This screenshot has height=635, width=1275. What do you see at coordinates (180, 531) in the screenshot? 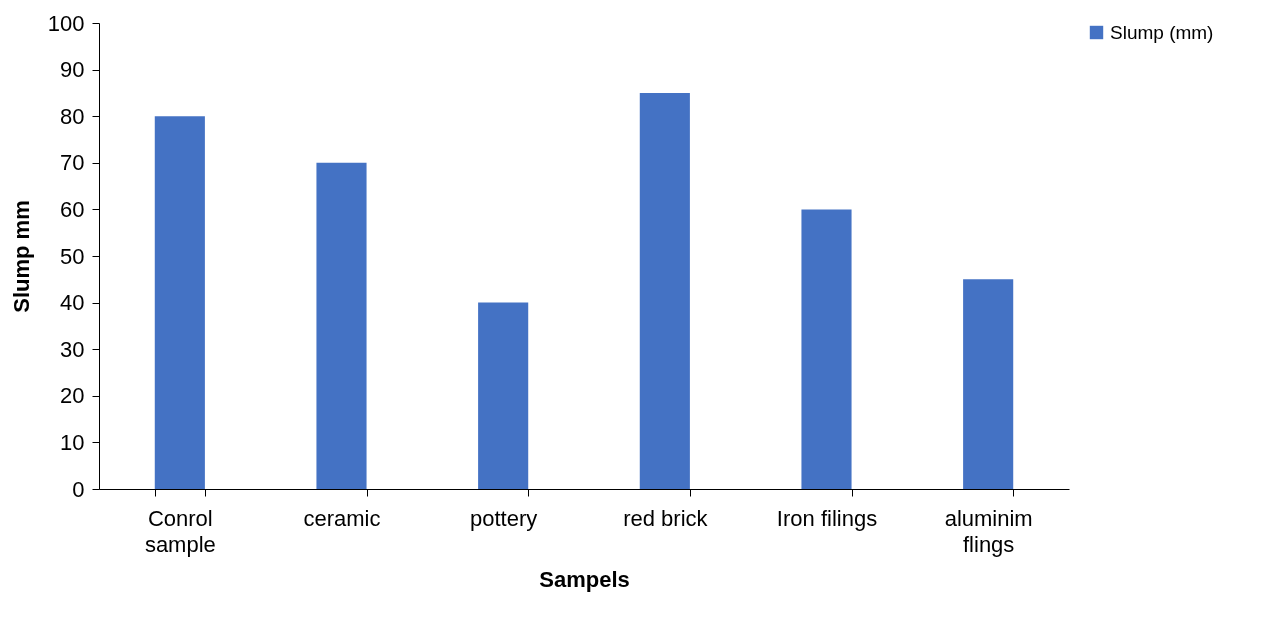
I see `x-tick-label: Conrol sample` at bounding box center [180, 531].